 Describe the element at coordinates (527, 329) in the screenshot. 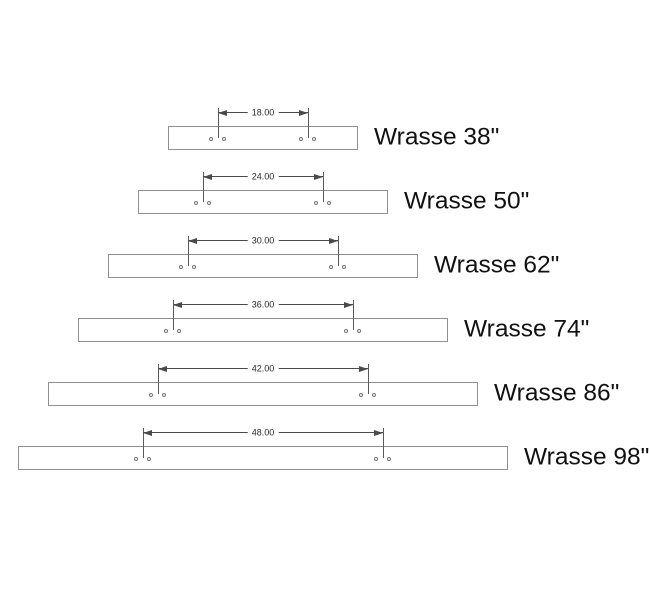

I see `bar-size-label: Wrasse 74"` at that location.